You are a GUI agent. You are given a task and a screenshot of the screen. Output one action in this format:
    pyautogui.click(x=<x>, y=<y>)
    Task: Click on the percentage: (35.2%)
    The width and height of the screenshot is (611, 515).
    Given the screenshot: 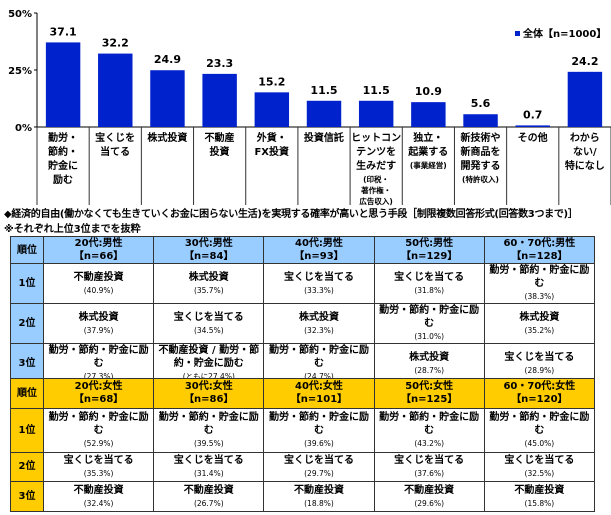 What is the action you would take?
    pyautogui.click(x=539, y=330)
    